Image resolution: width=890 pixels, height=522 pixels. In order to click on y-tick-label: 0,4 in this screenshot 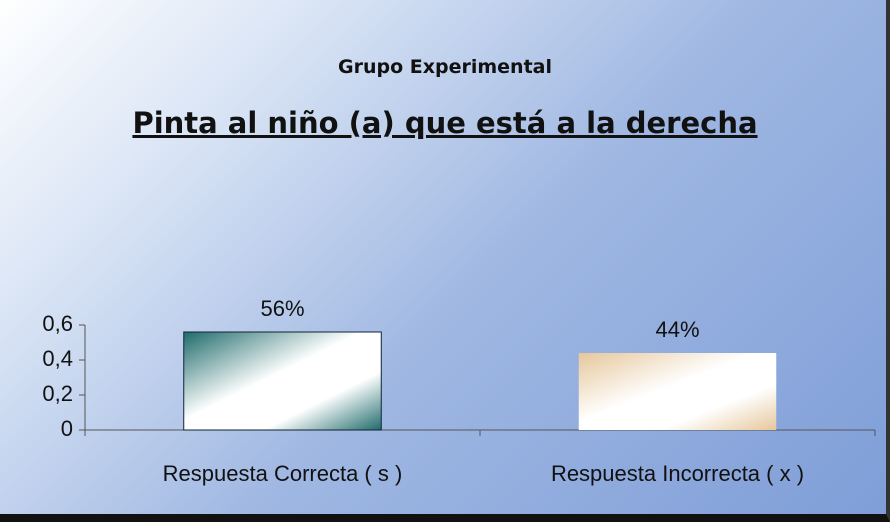, I will do `click(57, 358)`.